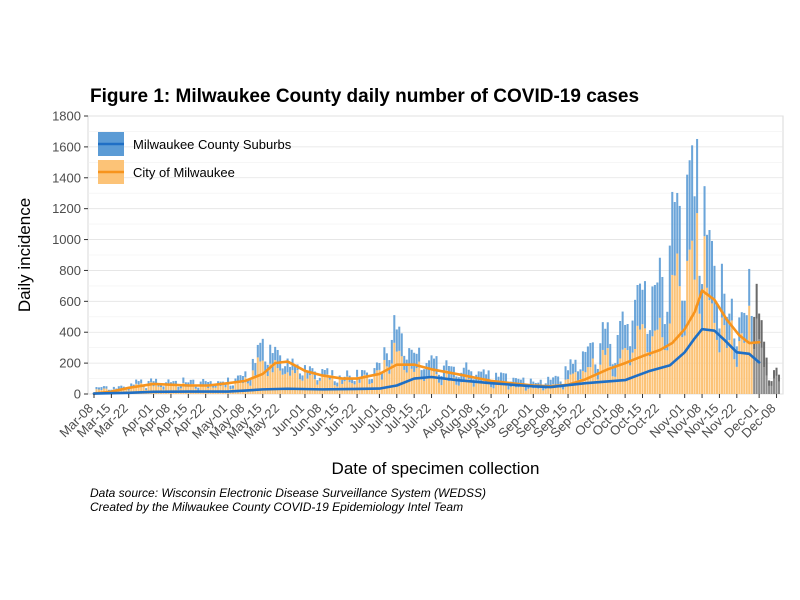 This screenshot has width=800, height=600. Describe the element at coordinates (66, 146) in the screenshot. I see `y-tick-label: 1600` at that location.